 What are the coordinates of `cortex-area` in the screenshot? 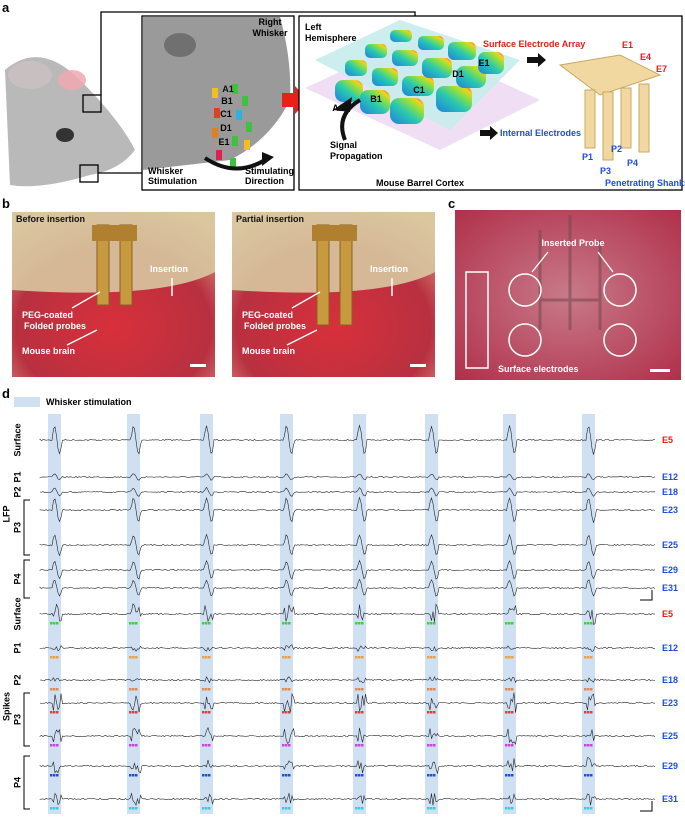 It's located at (72, 80).